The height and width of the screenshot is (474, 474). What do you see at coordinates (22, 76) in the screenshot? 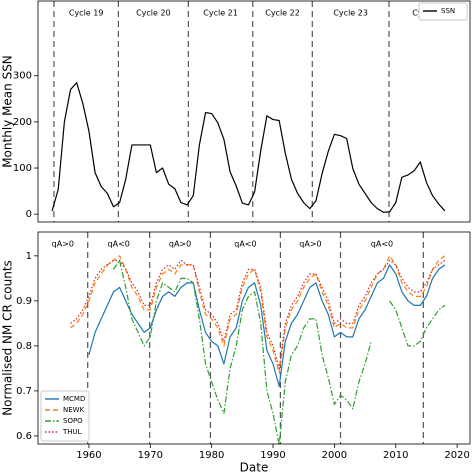
I see `y-tick-label: 300` at bounding box center [22, 76].